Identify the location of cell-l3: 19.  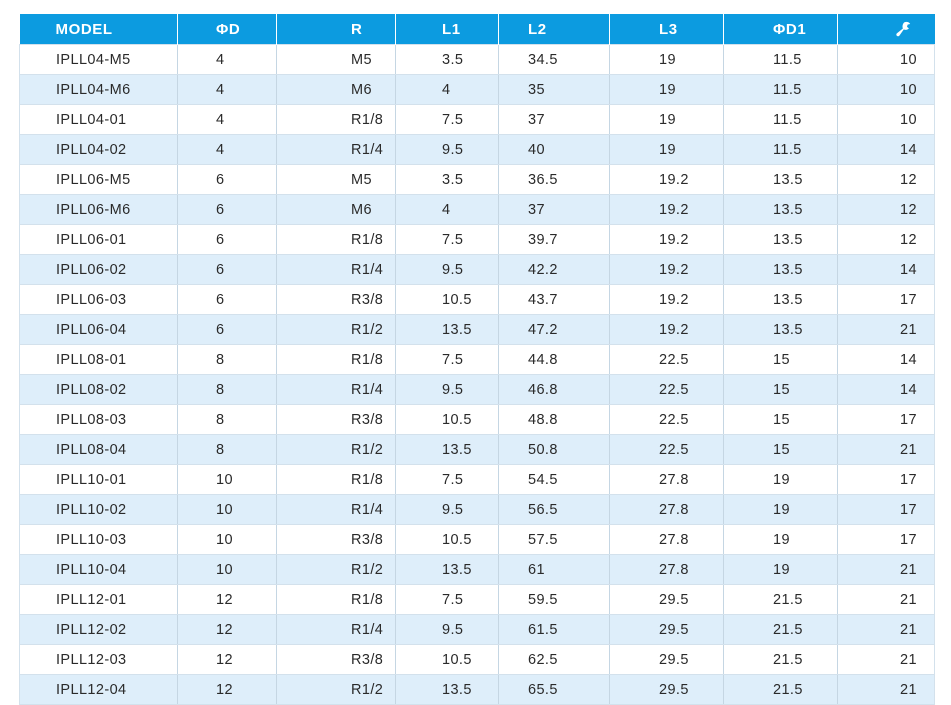
(666, 59).